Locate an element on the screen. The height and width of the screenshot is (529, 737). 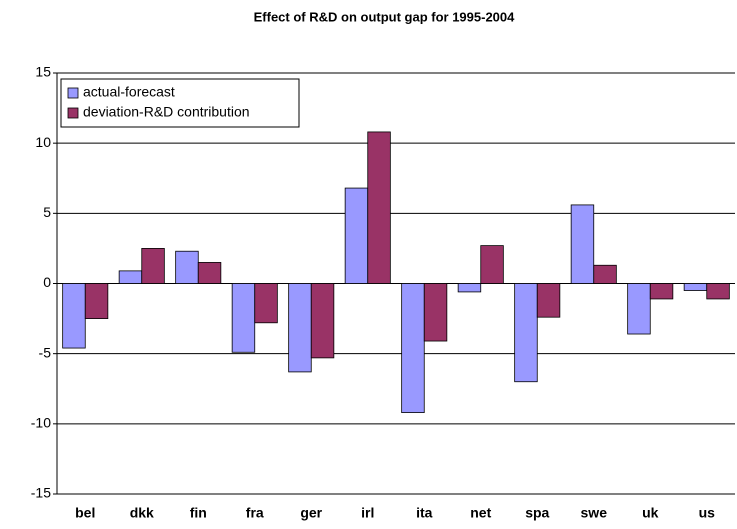
x-tick-label: net is located at coordinates (480, 513).